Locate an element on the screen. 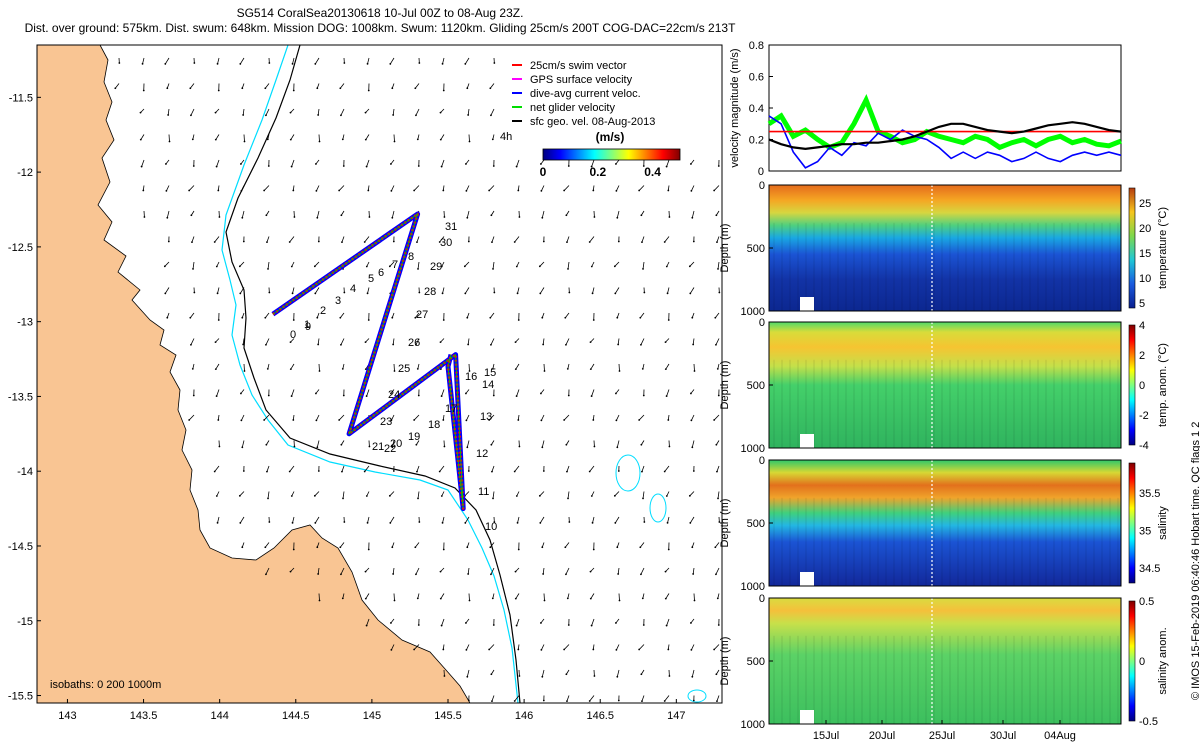  map-y-tick-label: -13.5 is located at coordinates (20, 397).